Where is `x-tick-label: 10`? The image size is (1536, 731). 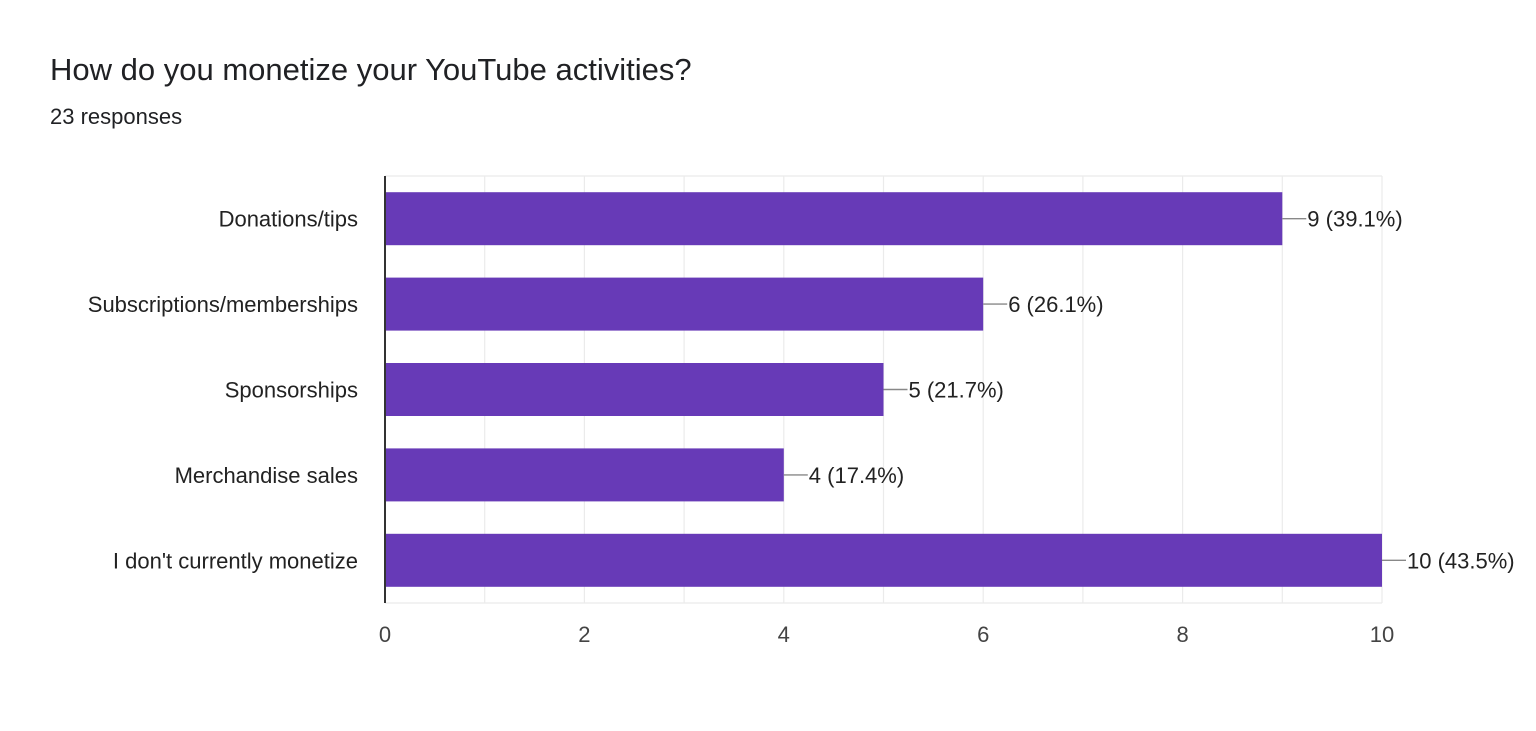
x-tick-label: 10 is located at coordinates (1382, 634).